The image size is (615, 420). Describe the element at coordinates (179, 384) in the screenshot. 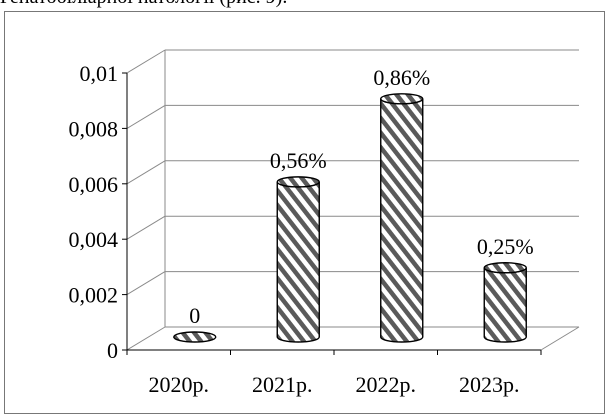

I see `x-tick-label: 2020р.` at that location.